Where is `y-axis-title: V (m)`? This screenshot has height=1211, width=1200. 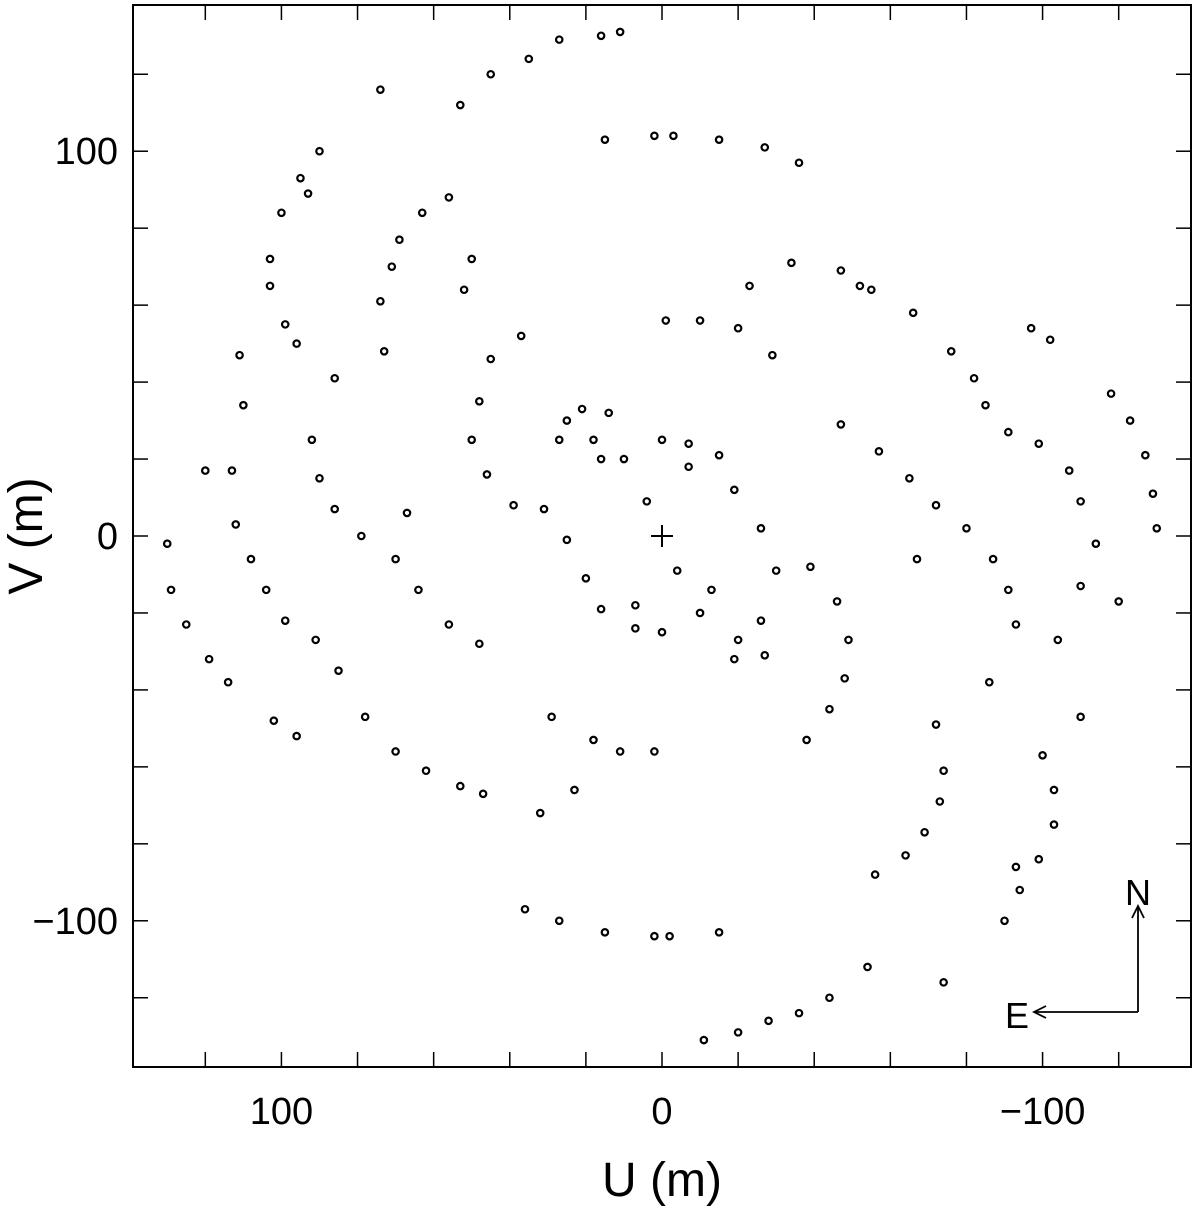
y-axis-title: V (m) is located at coordinates (26, 535).